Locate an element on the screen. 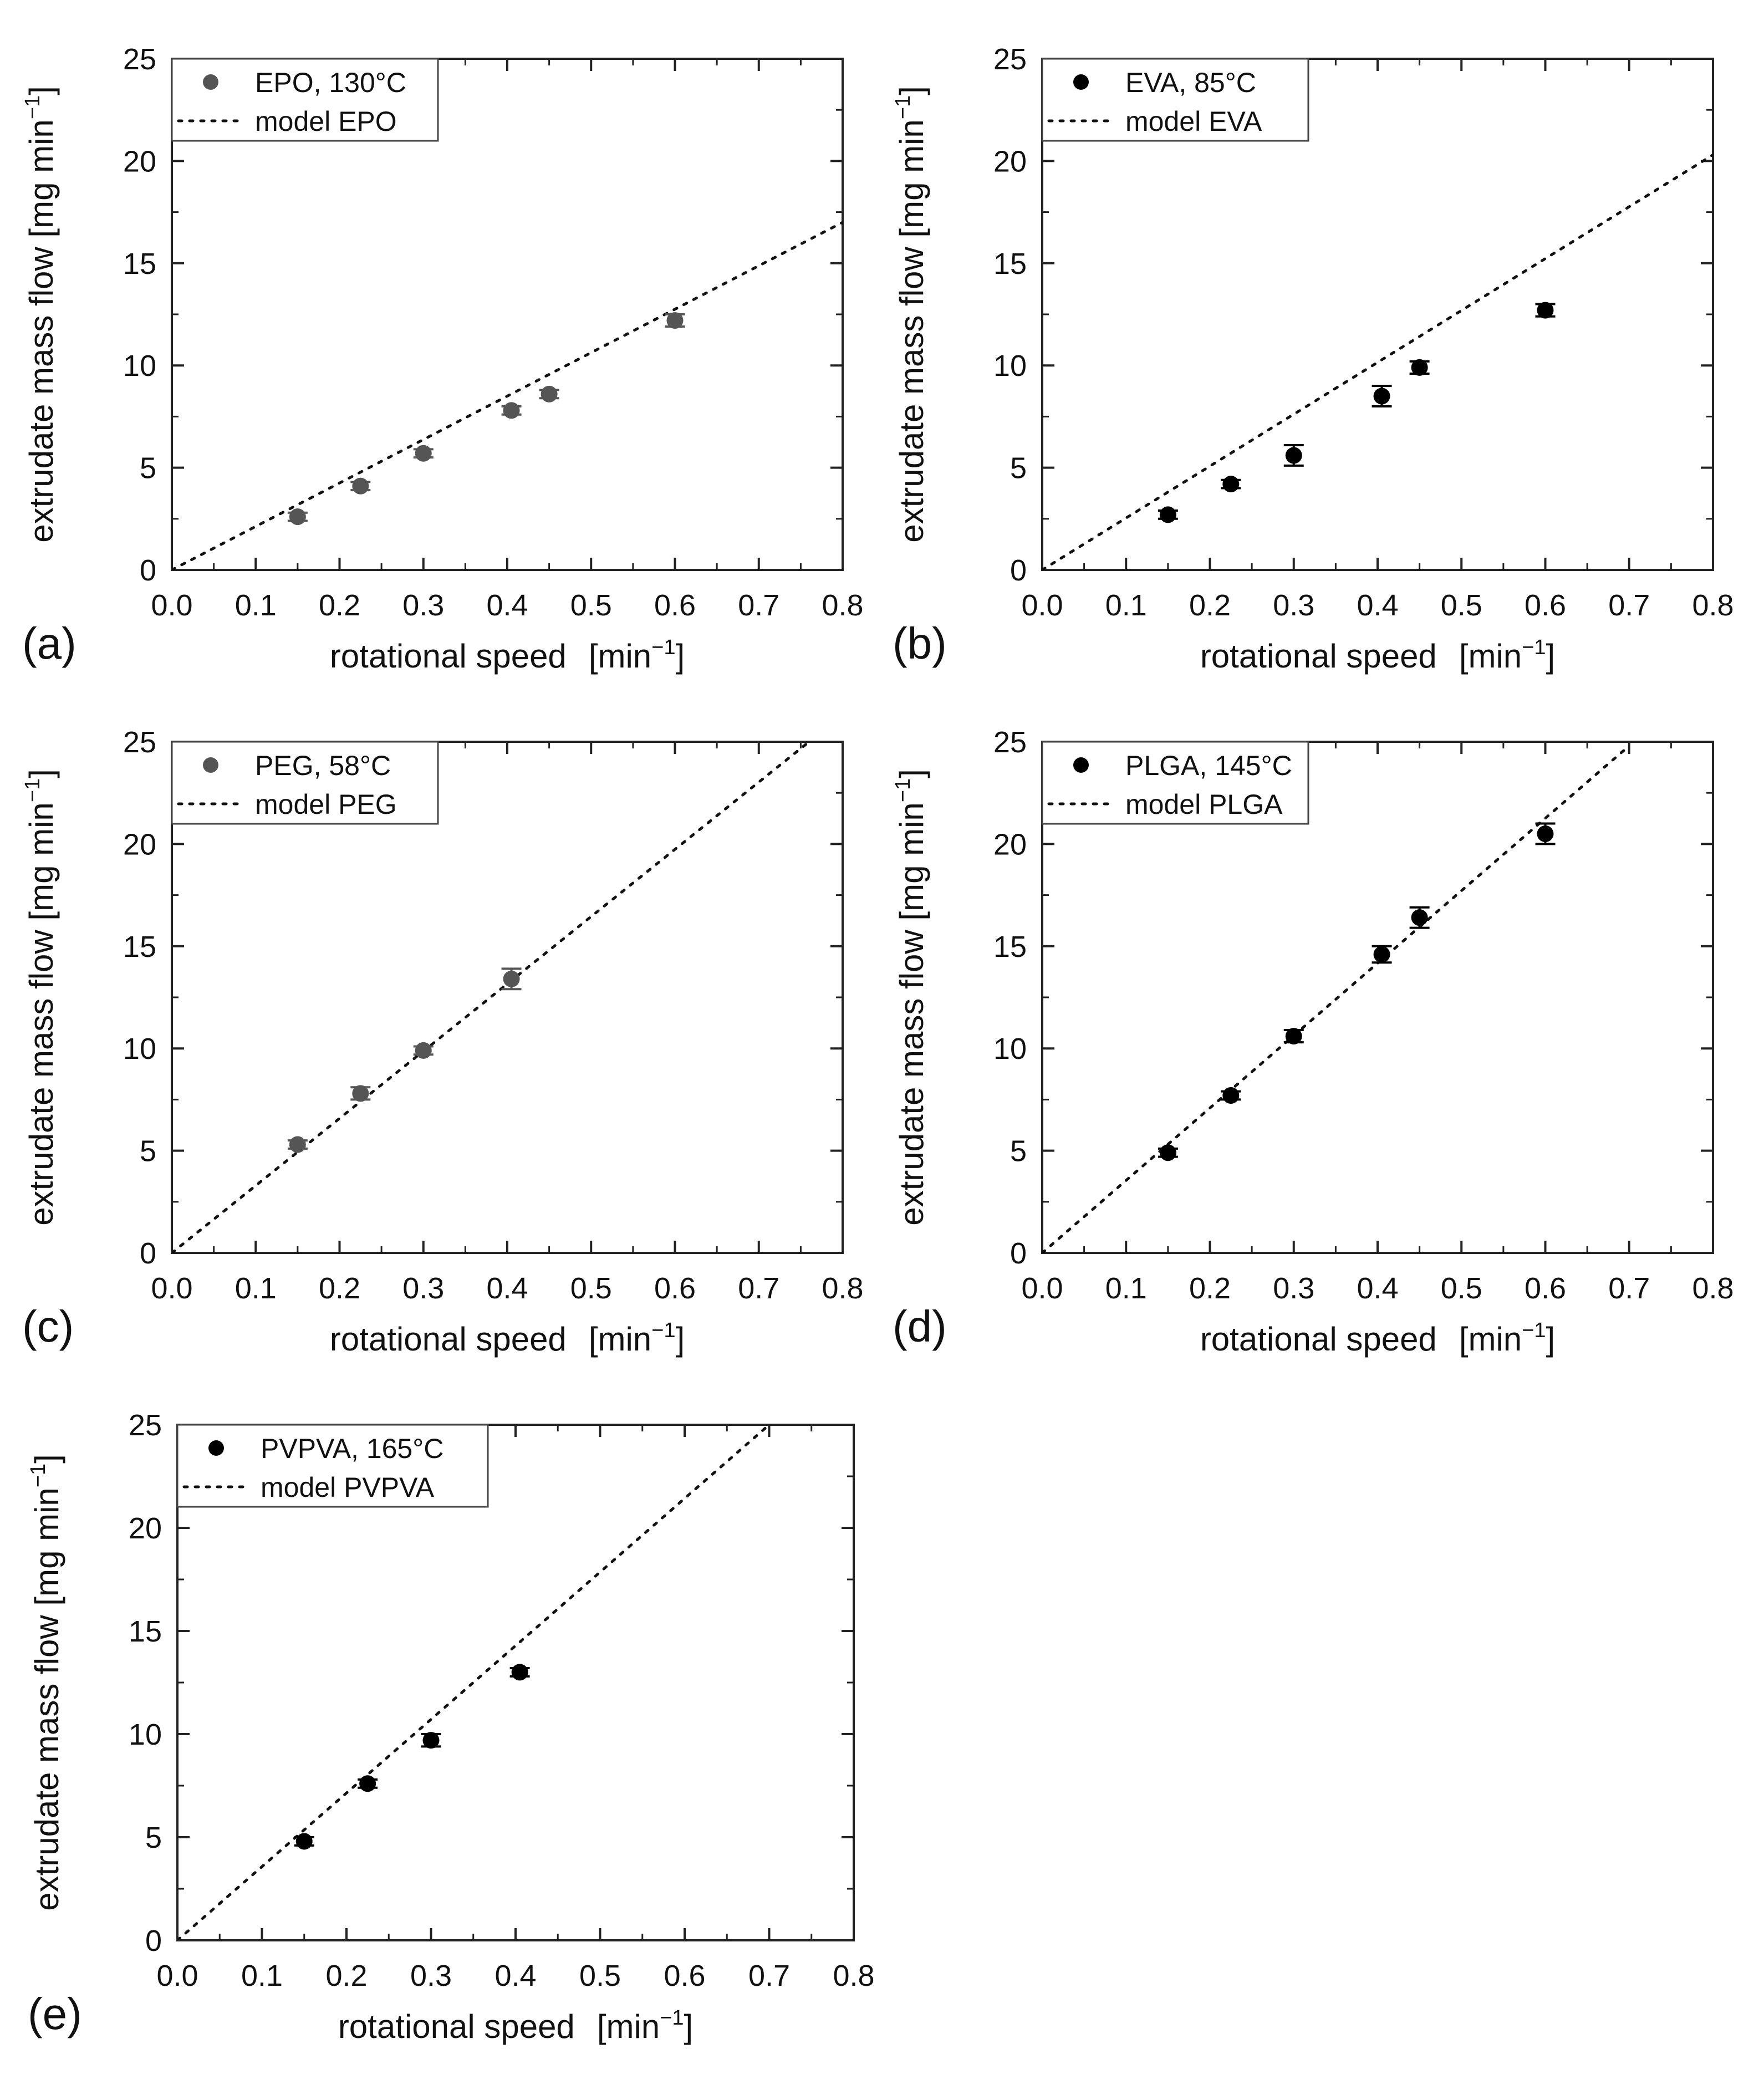 This screenshot has height=2095, width=1764. y-tick-label: 10 is located at coordinates (139, 1049).